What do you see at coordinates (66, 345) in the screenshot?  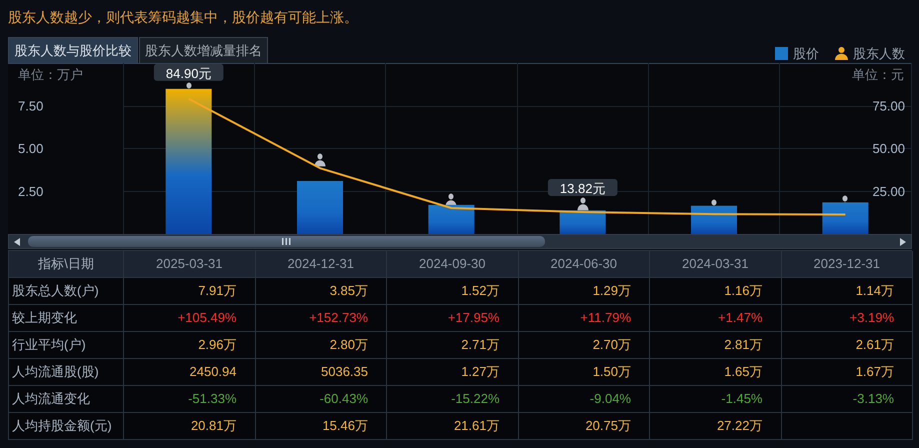 I see `text: 行业平均(户)` at bounding box center [66, 345].